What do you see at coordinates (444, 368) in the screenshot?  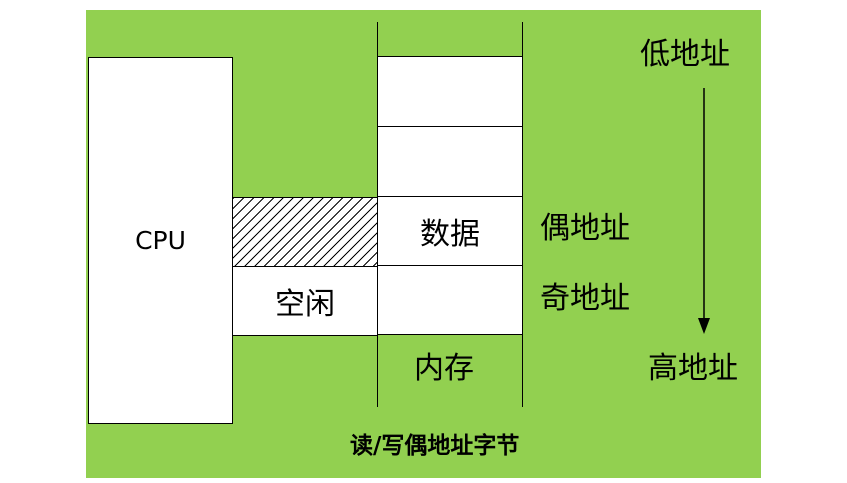 I see `memory-caption: 内存` at bounding box center [444, 368].